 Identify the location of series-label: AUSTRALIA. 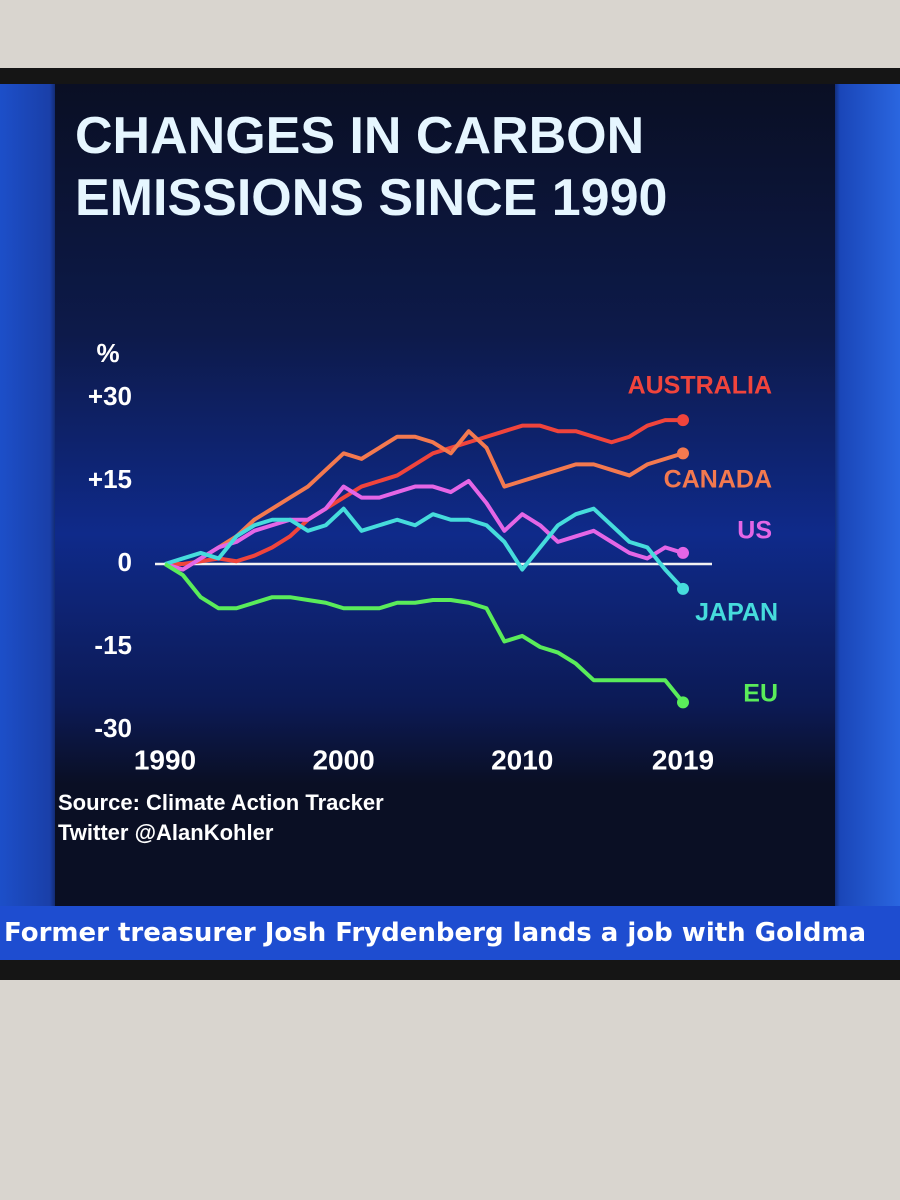
(700, 386).